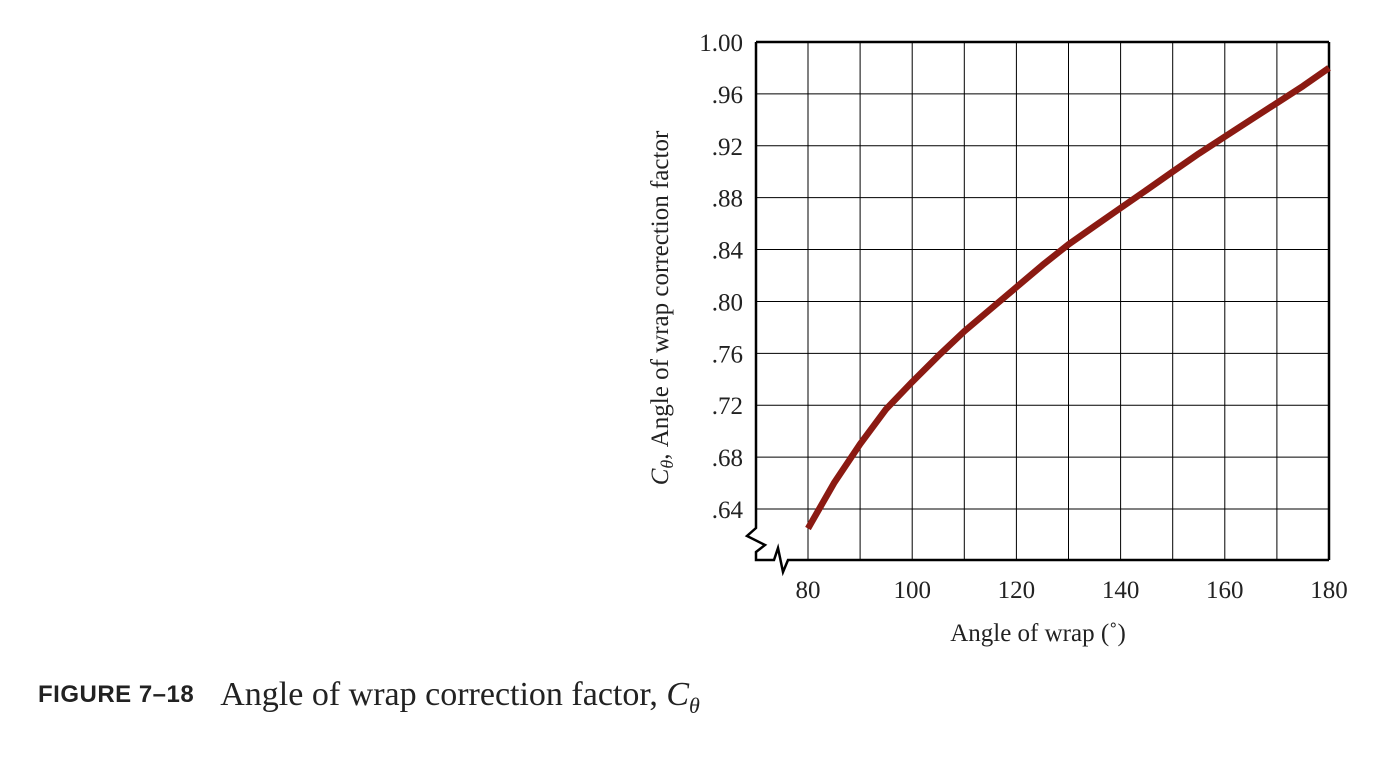 Image resolution: width=1386 pixels, height=762 pixels. What do you see at coordinates (727, 199) in the screenshot?
I see `y-tick-label: .88` at bounding box center [727, 199].